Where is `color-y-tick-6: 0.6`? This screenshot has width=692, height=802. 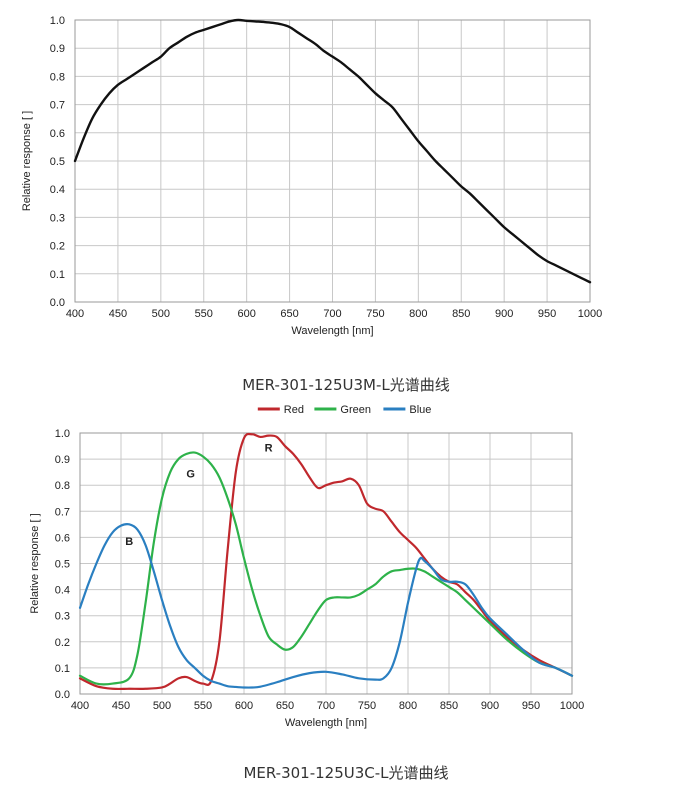 color-y-tick-6: 0.6 is located at coordinates (62, 538).